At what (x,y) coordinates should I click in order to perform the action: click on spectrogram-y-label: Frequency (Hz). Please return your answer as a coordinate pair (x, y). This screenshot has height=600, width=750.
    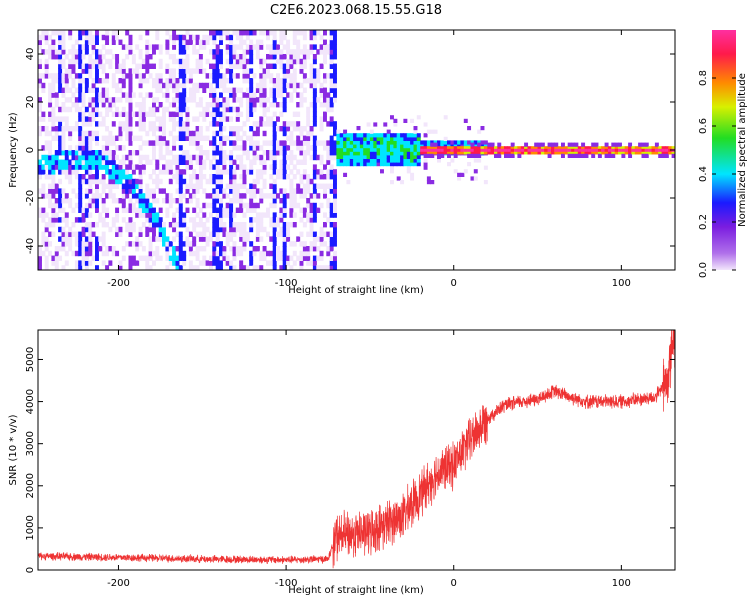
    Looking at the image, I should click on (13, 150).